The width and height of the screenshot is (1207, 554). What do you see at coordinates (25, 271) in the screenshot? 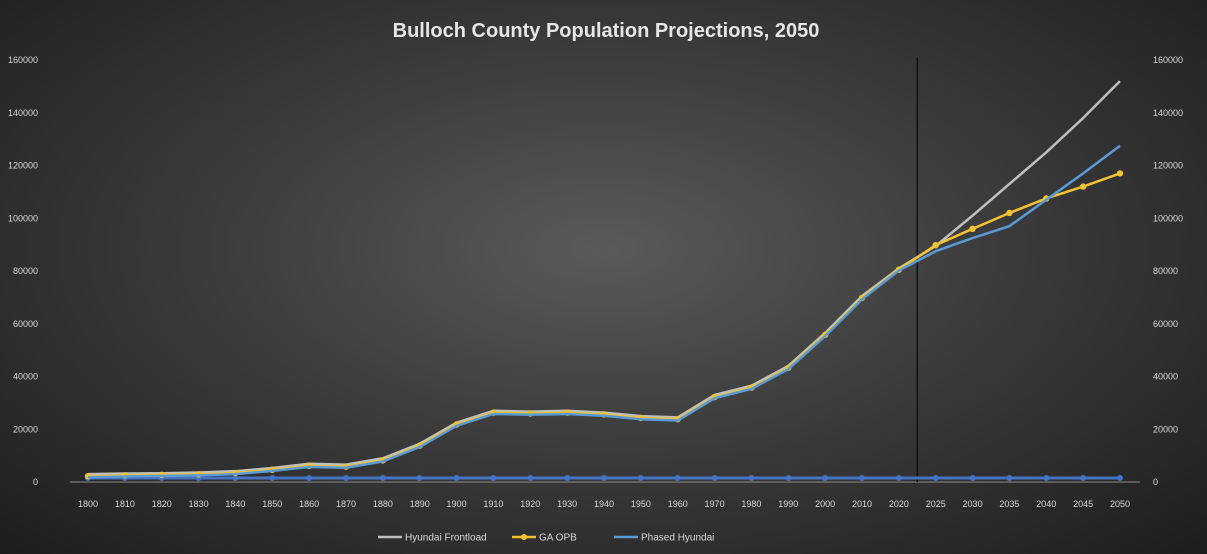
I see `y-tick-label-left: 80000` at bounding box center [25, 271].